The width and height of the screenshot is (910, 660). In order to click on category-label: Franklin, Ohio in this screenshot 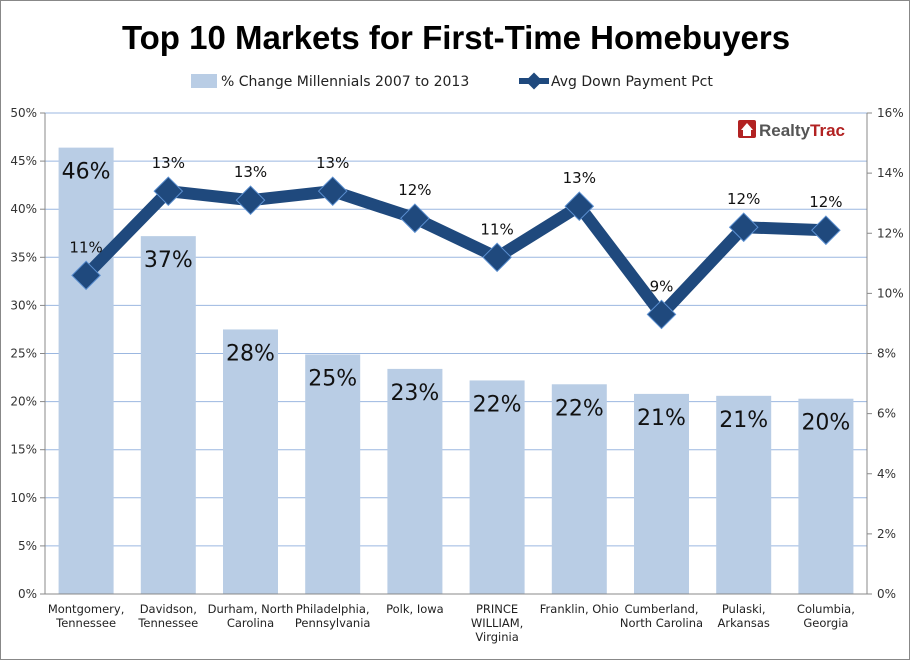, I will do `click(579, 609)`.